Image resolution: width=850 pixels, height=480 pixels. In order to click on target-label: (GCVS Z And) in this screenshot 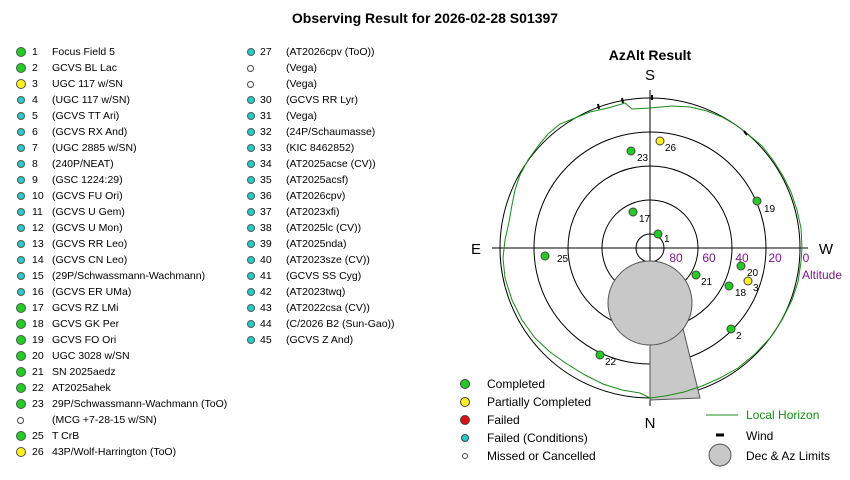, I will do `click(320, 340)`.